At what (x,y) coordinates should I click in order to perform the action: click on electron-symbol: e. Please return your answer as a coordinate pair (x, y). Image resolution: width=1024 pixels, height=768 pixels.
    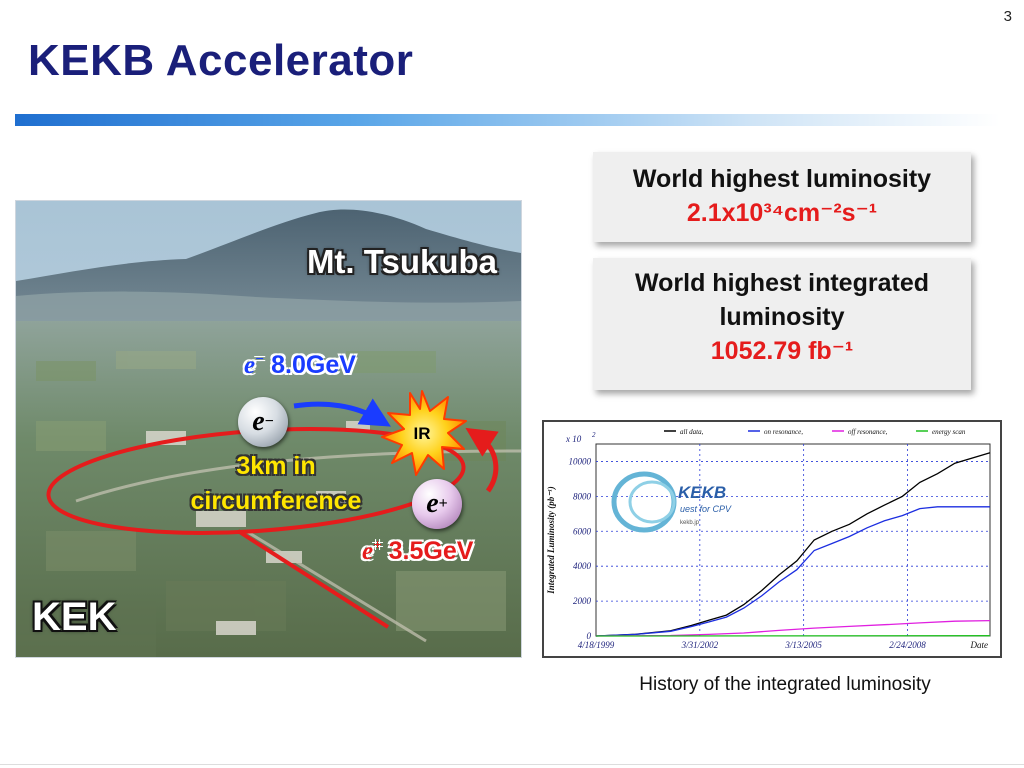
    Looking at the image, I should click on (250, 365).